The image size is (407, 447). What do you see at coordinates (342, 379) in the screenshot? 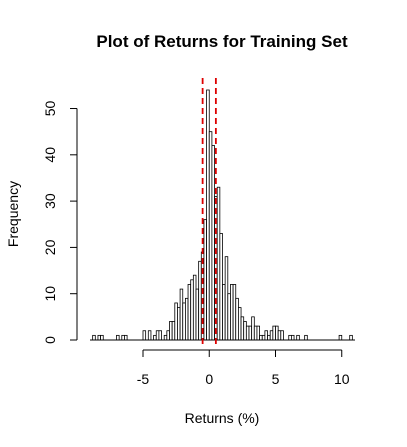
I see `x-tick-label: 10` at bounding box center [342, 379].